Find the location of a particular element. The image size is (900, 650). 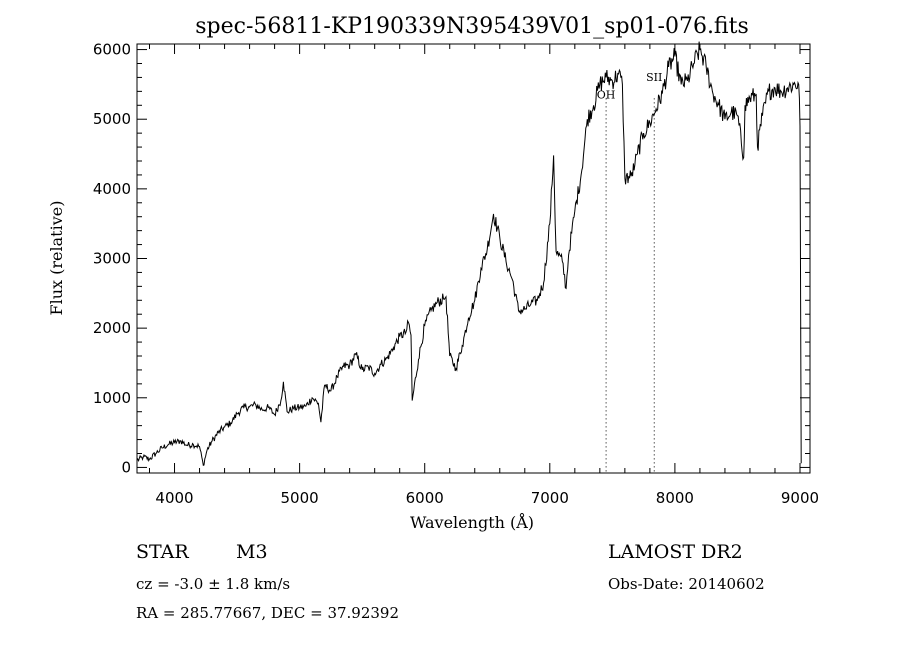

x-tick-label: 8000 is located at coordinates (675, 498).